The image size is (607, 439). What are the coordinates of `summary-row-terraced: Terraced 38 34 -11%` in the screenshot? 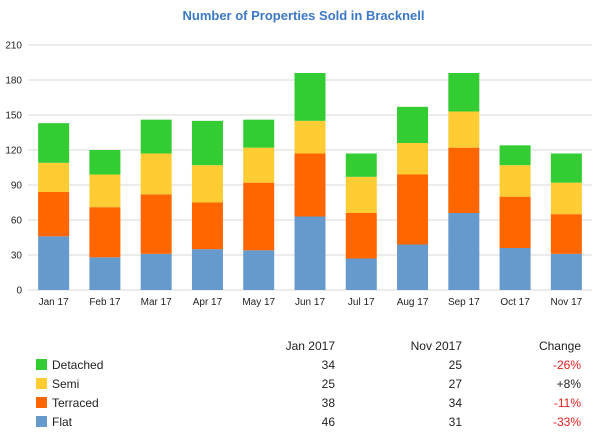 It's located at (303, 402).